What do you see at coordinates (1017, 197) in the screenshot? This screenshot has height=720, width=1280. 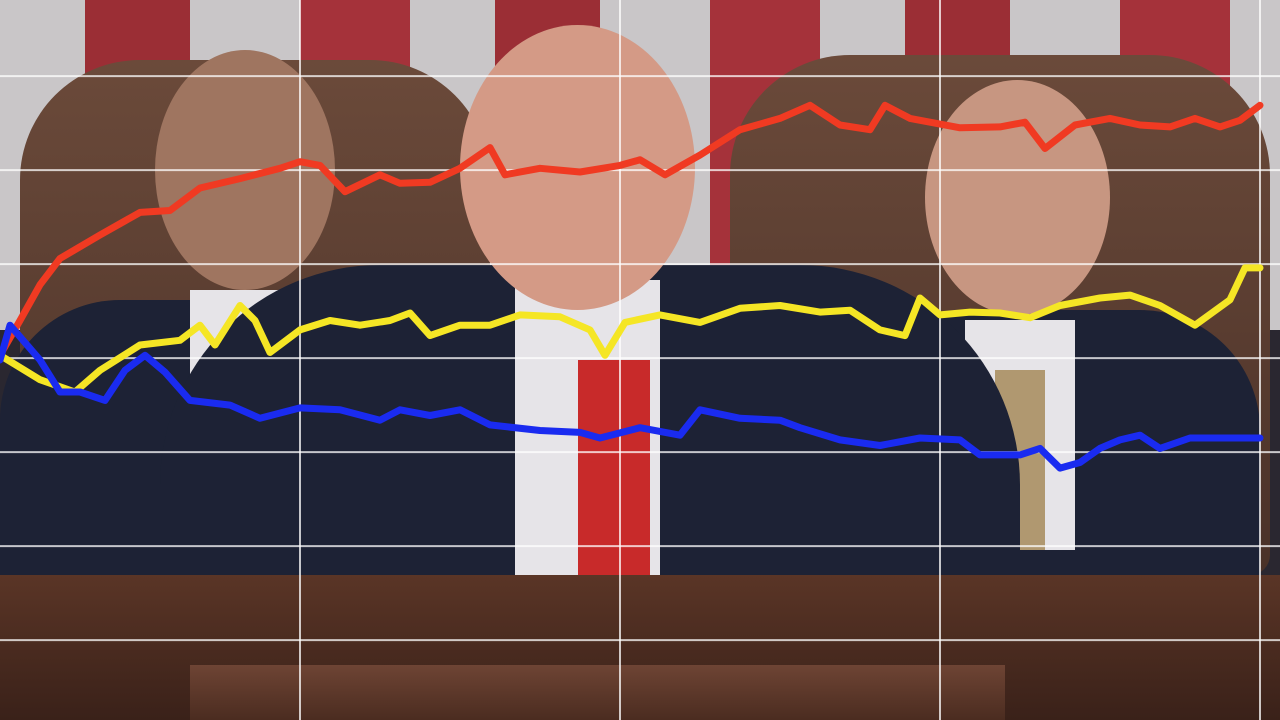 I see `right-head` at bounding box center [1017, 197].